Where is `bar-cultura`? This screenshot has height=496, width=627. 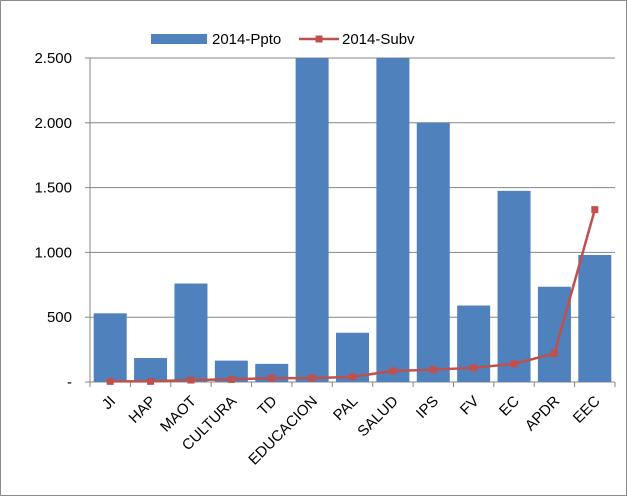
bar-cultura is located at coordinates (231, 371).